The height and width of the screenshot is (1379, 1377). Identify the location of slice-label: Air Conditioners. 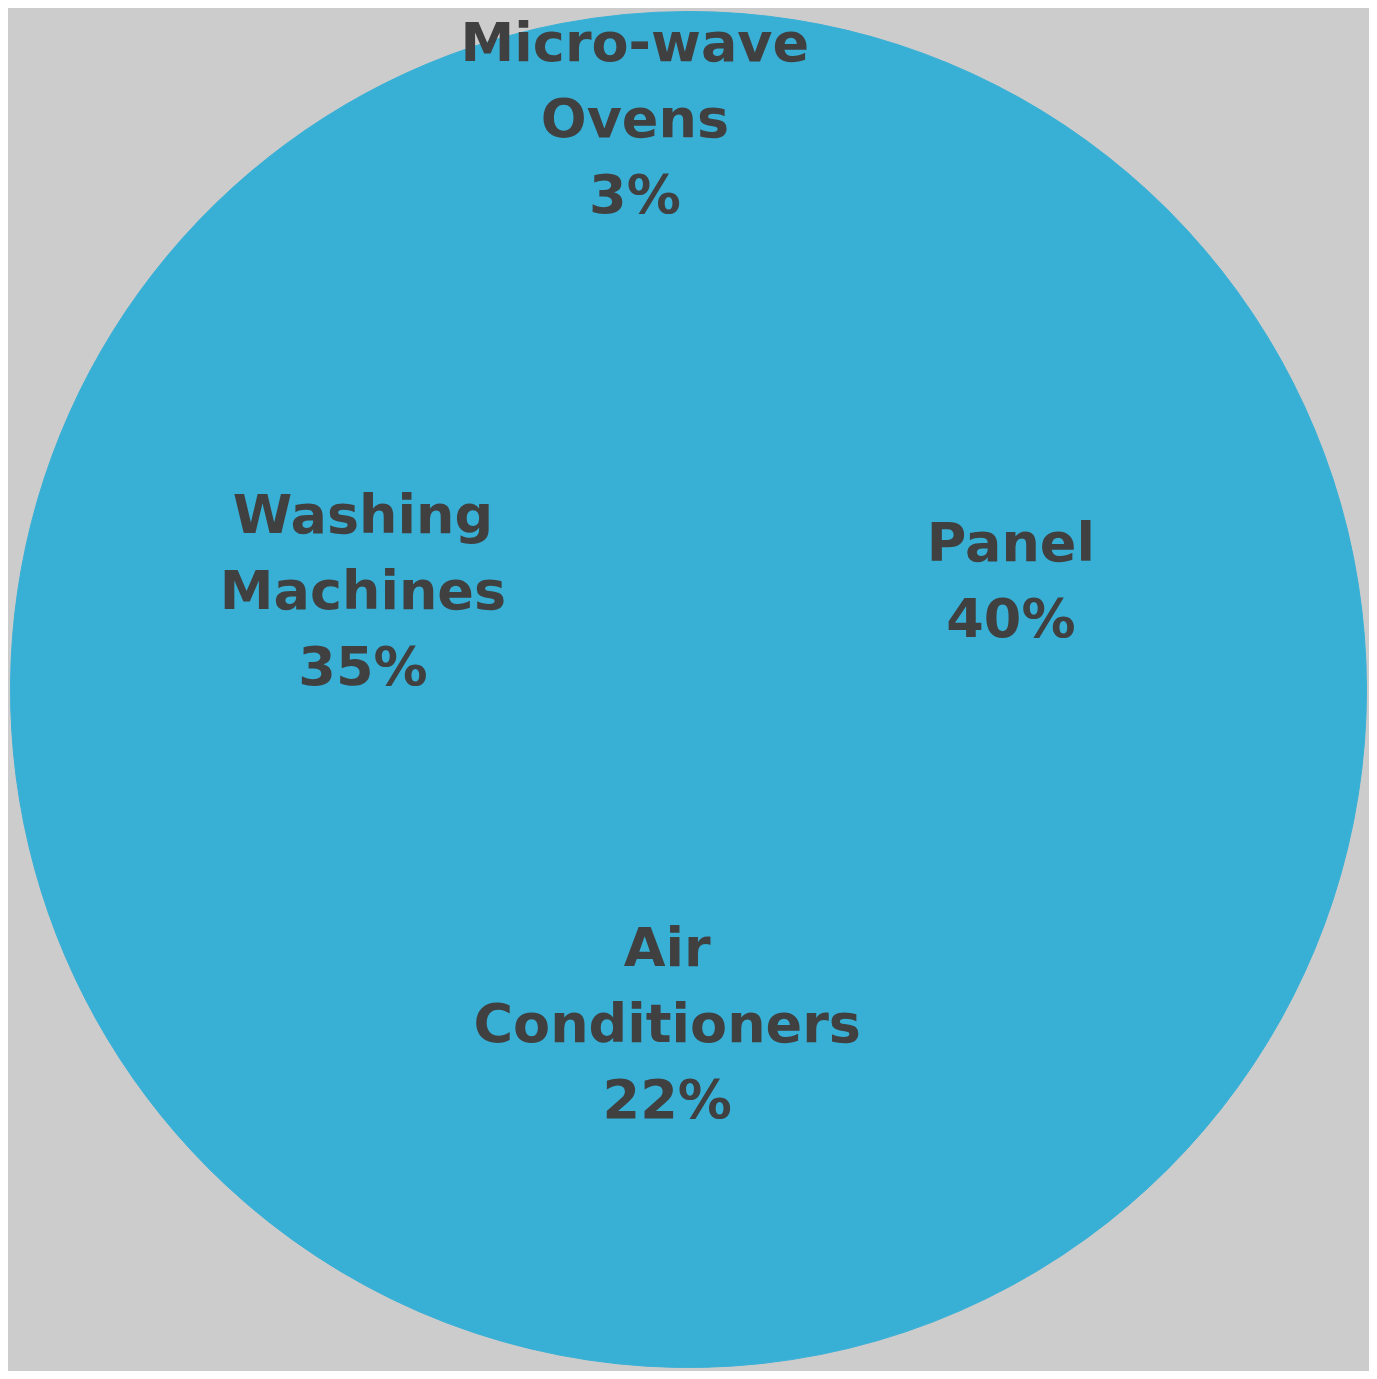
(667, 985).